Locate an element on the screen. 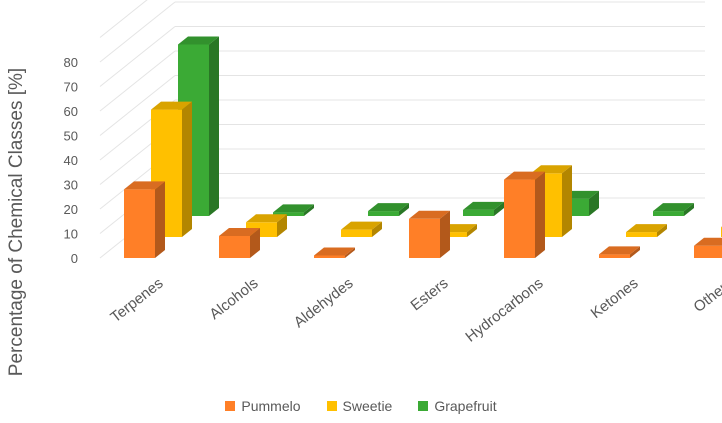 The height and width of the screenshot is (423, 722). x-tick-label: Alcohols is located at coordinates (233, 299).